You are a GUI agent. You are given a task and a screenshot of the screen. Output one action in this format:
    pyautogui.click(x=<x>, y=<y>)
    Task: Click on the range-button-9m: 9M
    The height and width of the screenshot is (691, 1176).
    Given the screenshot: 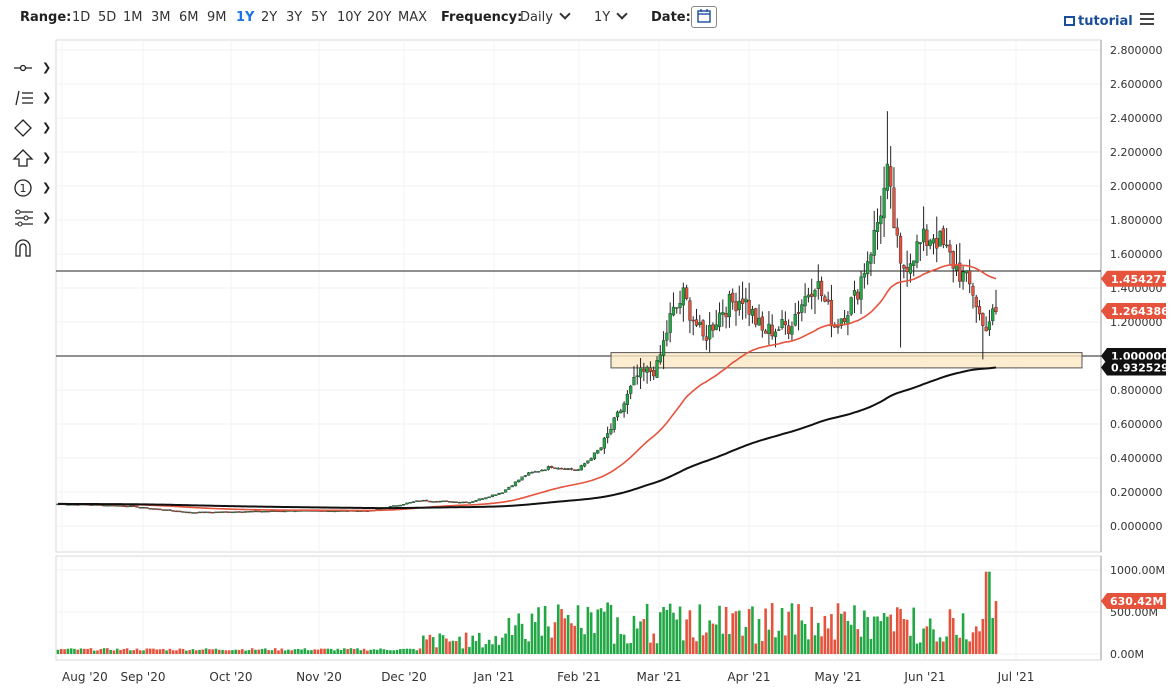 What is the action you would take?
    pyautogui.click(x=217, y=17)
    